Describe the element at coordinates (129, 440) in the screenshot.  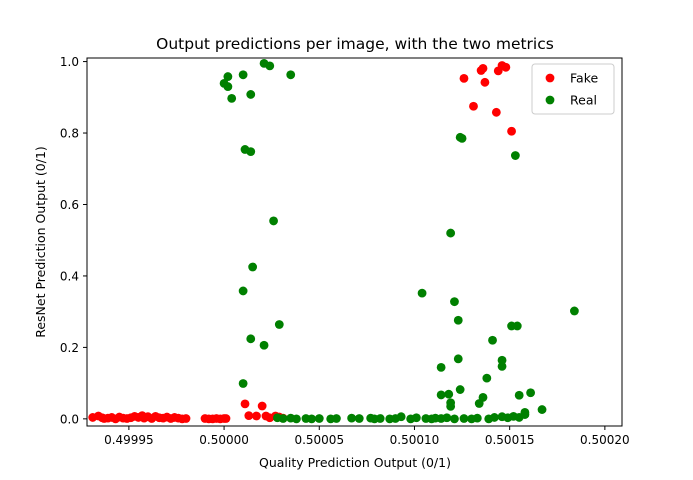
I see `x-tick-label: 0.49995` at that location.